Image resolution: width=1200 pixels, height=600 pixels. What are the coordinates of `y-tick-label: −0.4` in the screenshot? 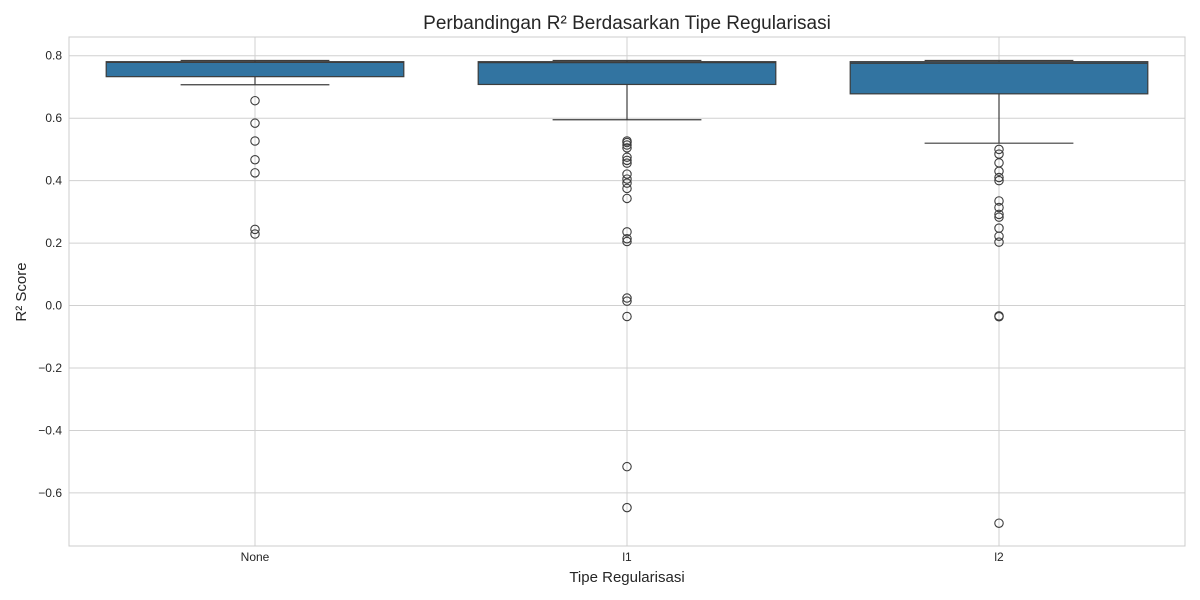 It's located at (50, 430).